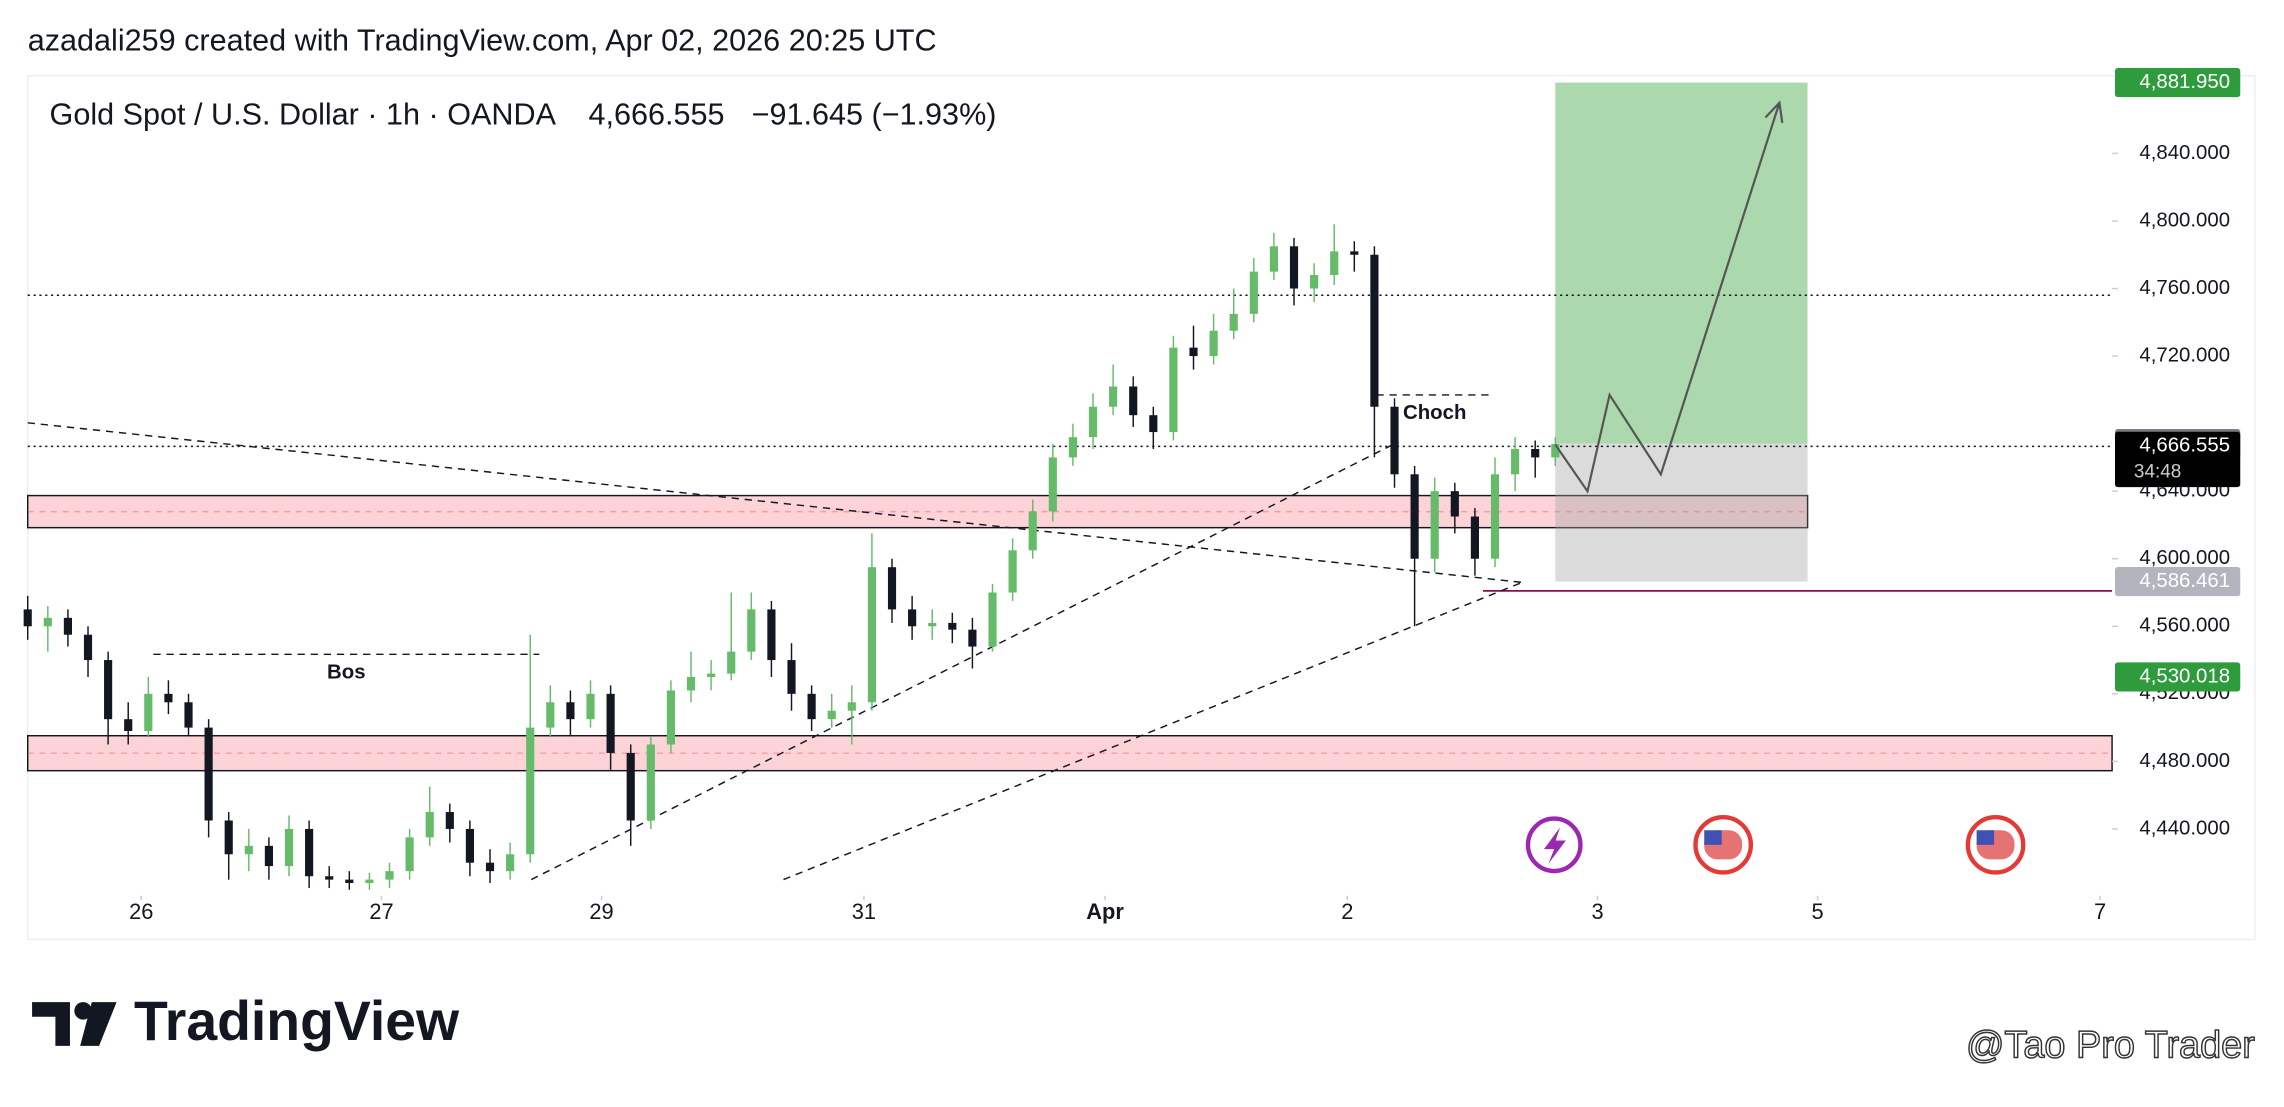 Image resolution: width=2284 pixels, height=1107 pixels. What do you see at coordinates (74, 1024) in the screenshot?
I see `logo` at bounding box center [74, 1024].